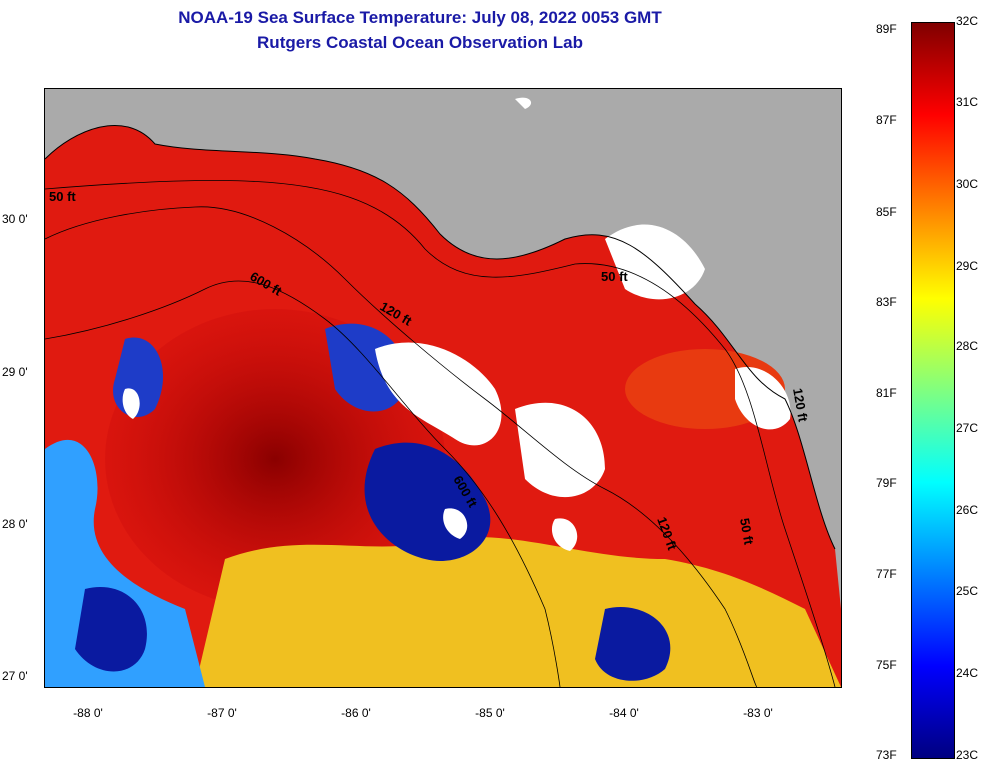 Image resolution: width=992 pixels, height=770 pixels. Describe the element at coordinates (933, 390) in the screenshot. I see `temperature-colorbar` at that location.